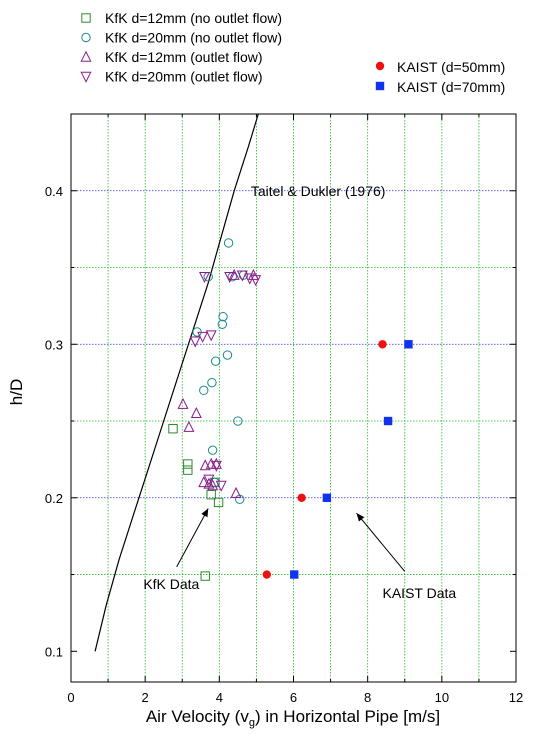 The width and height of the screenshot is (535, 746). What do you see at coordinates (192, 538) in the screenshot?
I see `kfk-data-arrow` at bounding box center [192, 538].